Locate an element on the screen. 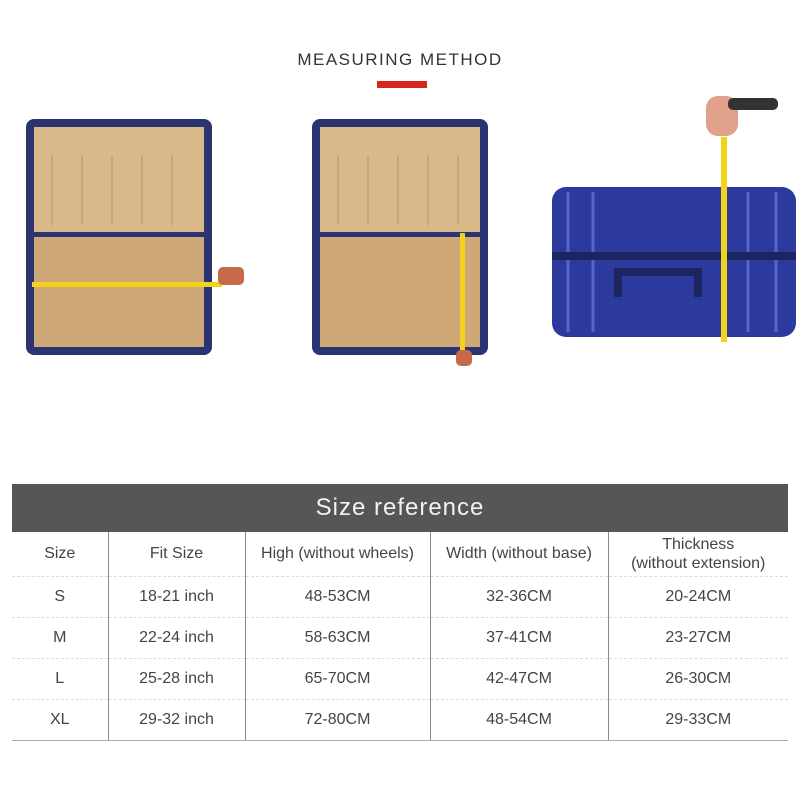  table-row: M 22-24 inch 58-63CM 37-41CM 23-27CM is located at coordinates (400, 638).